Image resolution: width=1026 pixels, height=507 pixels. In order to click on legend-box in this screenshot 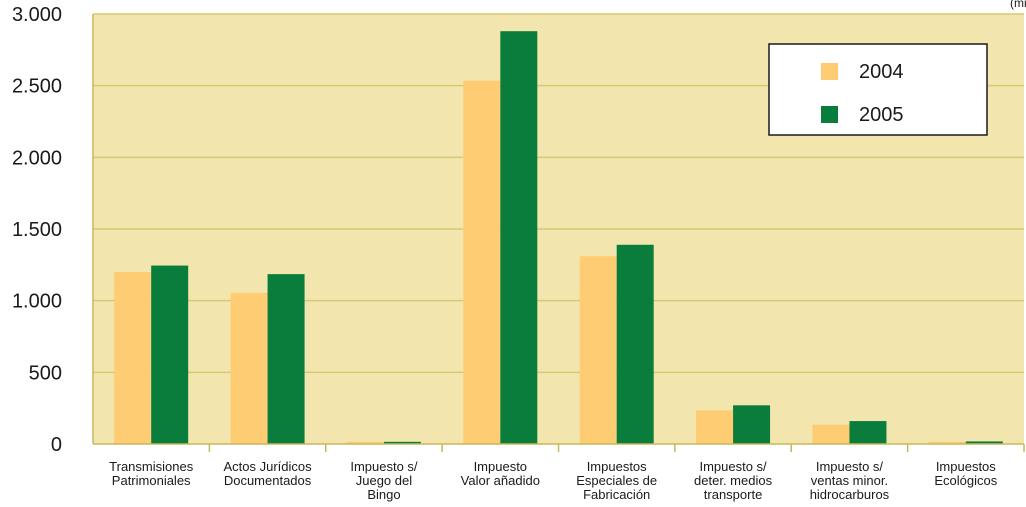, I will do `click(878, 89)`.